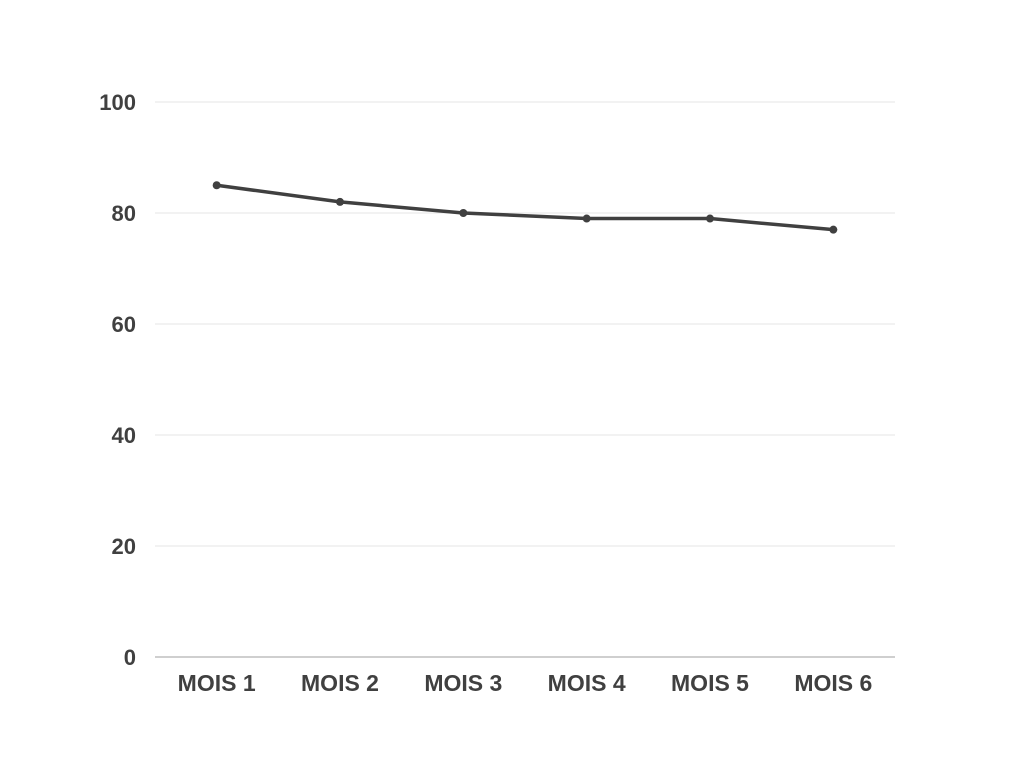 Image resolution: width=1024 pixels, height=773 pixels. I want to click on x-tick-label: MOIS 1, so click(217, 683).